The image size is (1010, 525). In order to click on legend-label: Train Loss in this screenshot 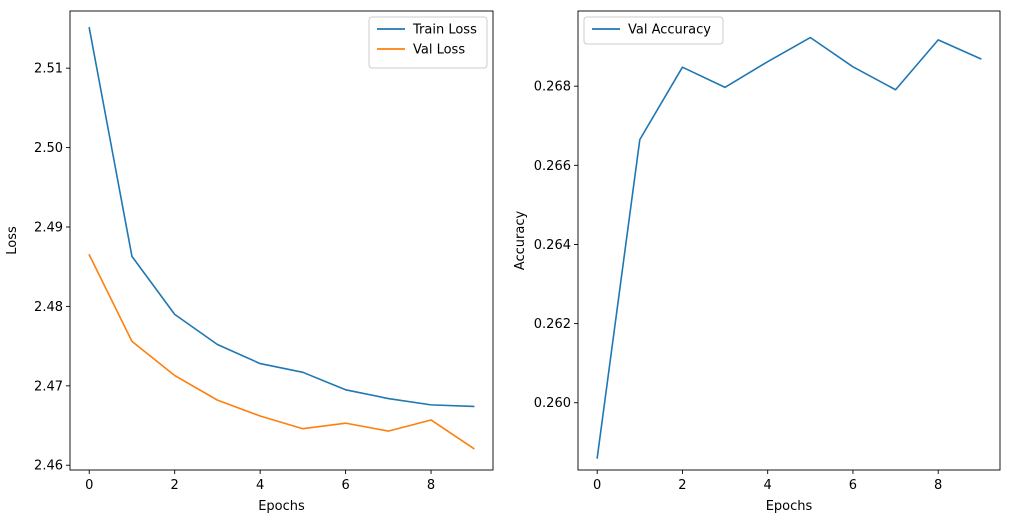, I will do `click(444, 30)`.